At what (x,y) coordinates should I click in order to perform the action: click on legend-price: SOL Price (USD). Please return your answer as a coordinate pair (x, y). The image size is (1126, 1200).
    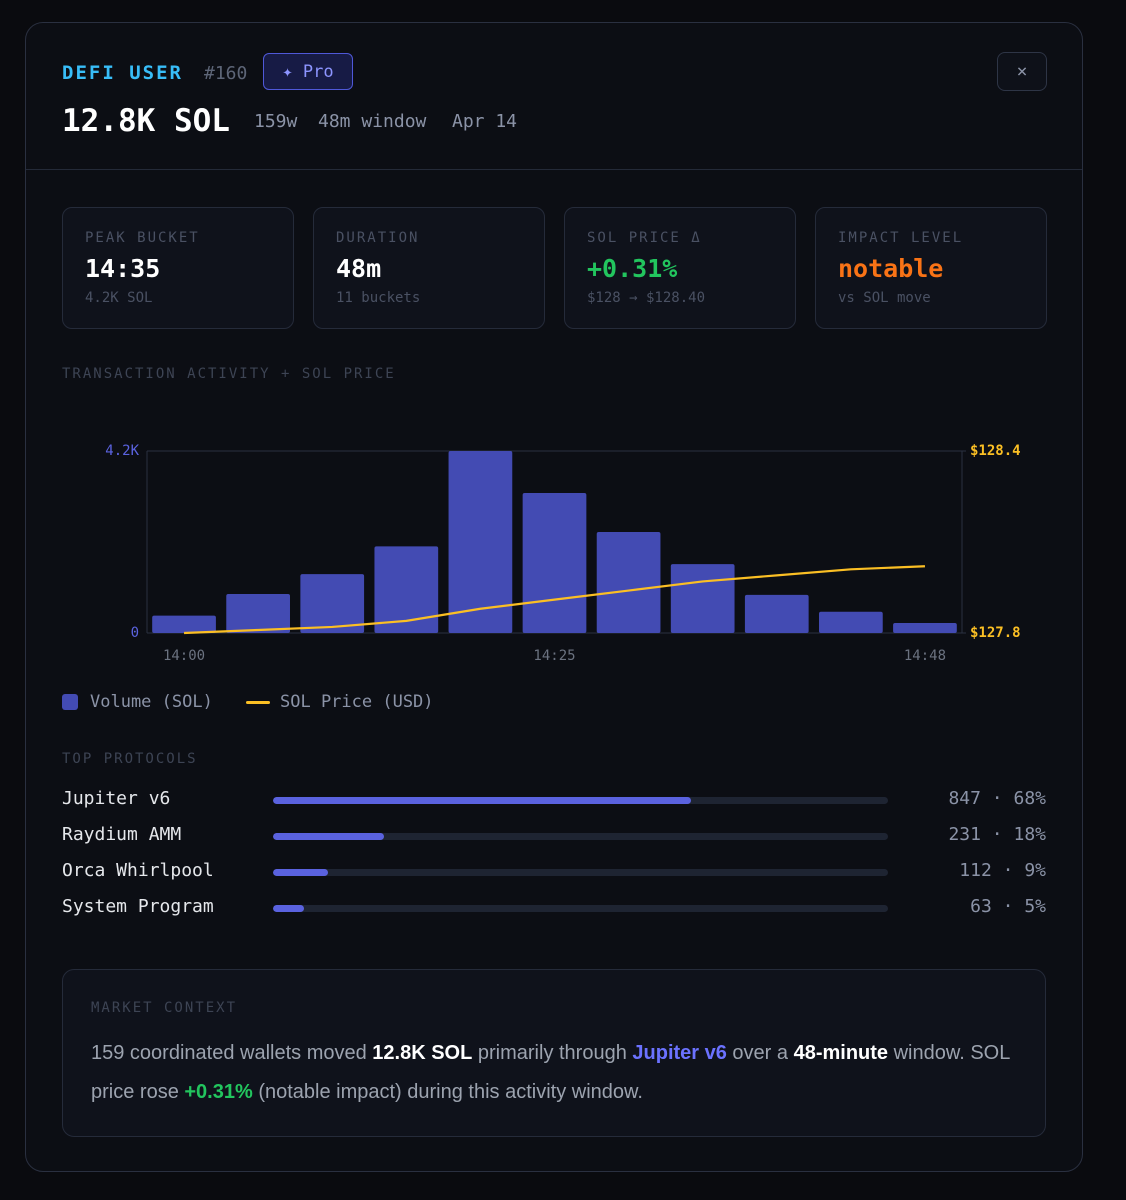
    Looking at the image, I should click on (340, 702).